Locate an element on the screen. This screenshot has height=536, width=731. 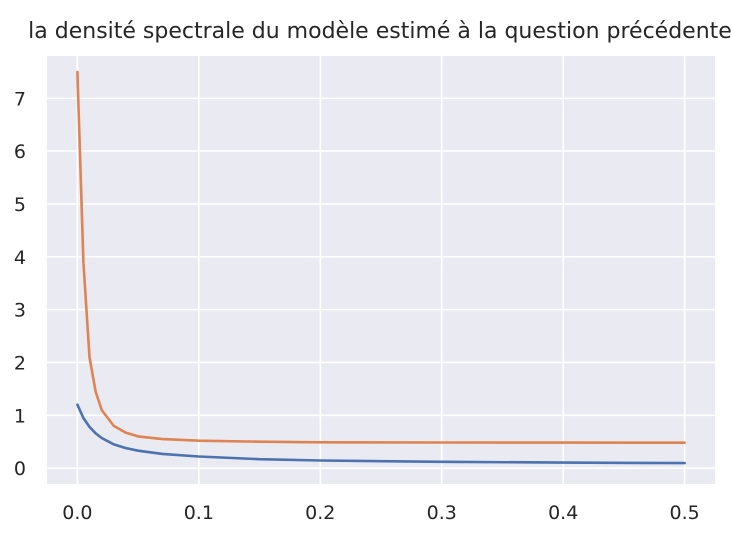
y-tick-label: 0 is located at coordinates (20, 469).